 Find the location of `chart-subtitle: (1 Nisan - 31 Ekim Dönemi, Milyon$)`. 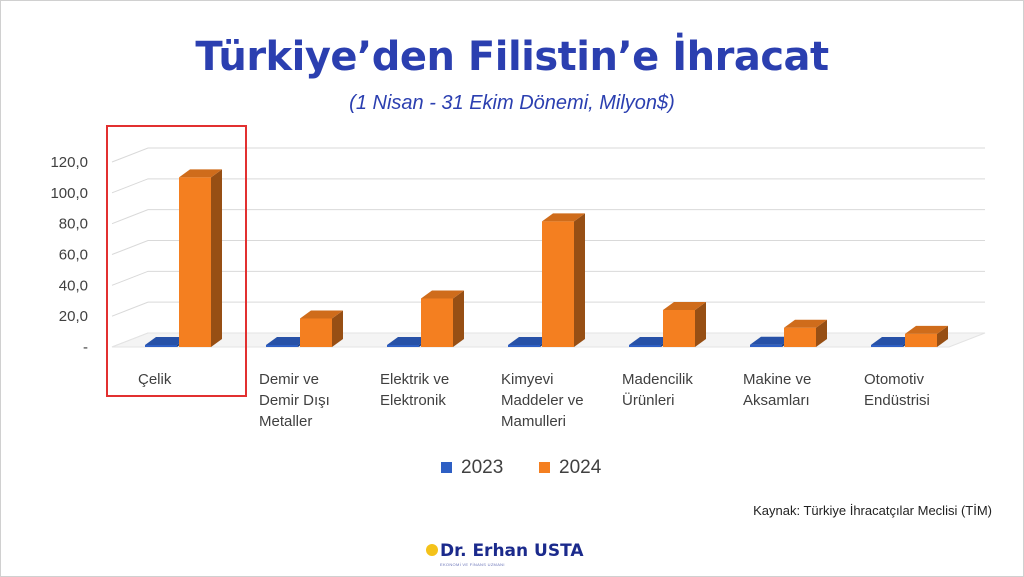

chart-subtitle: (1 Nisan - 31 Ekim Dönemi, Milyon$) is located at coordinates (512, 103).